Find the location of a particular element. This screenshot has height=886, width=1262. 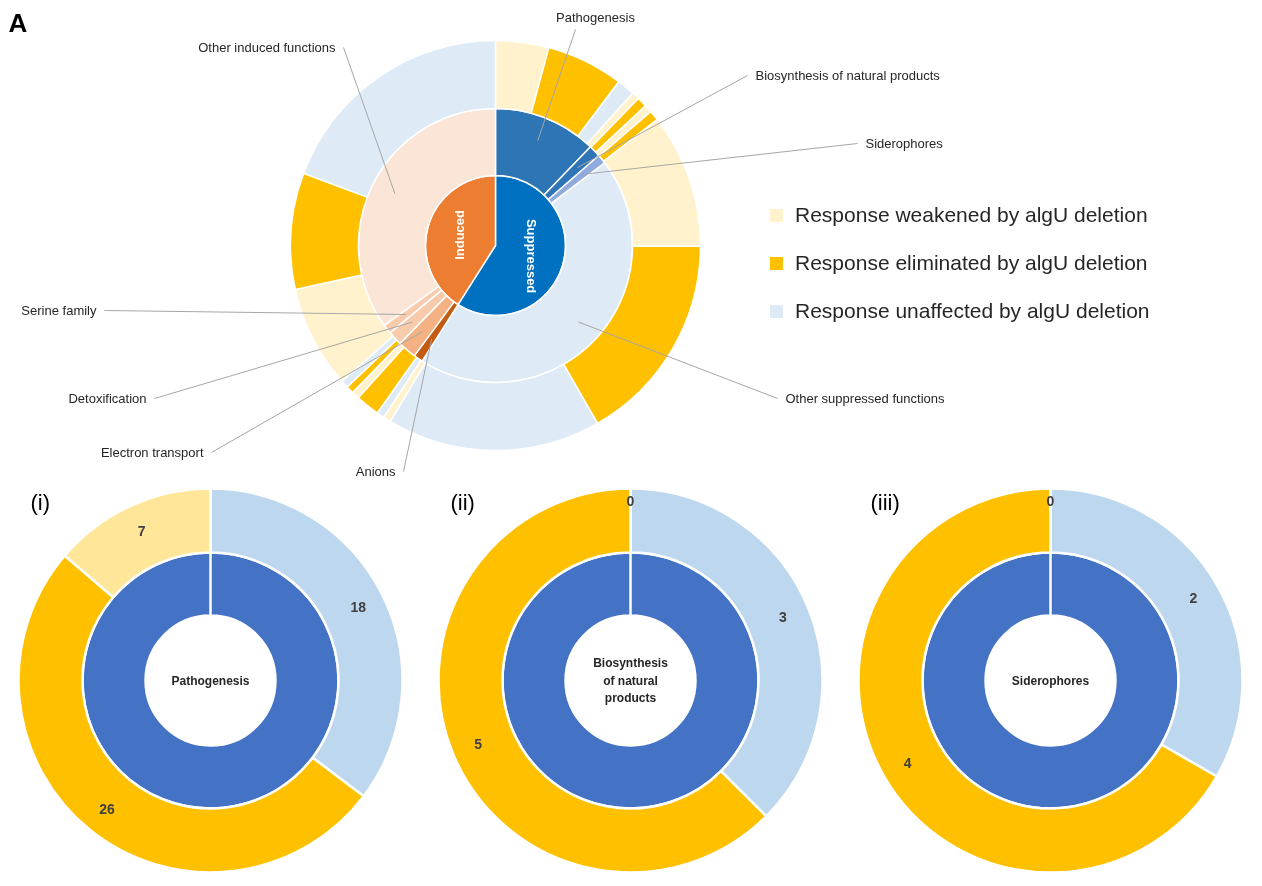

text: Other suppressed functions is located at coordinates (865, 398).